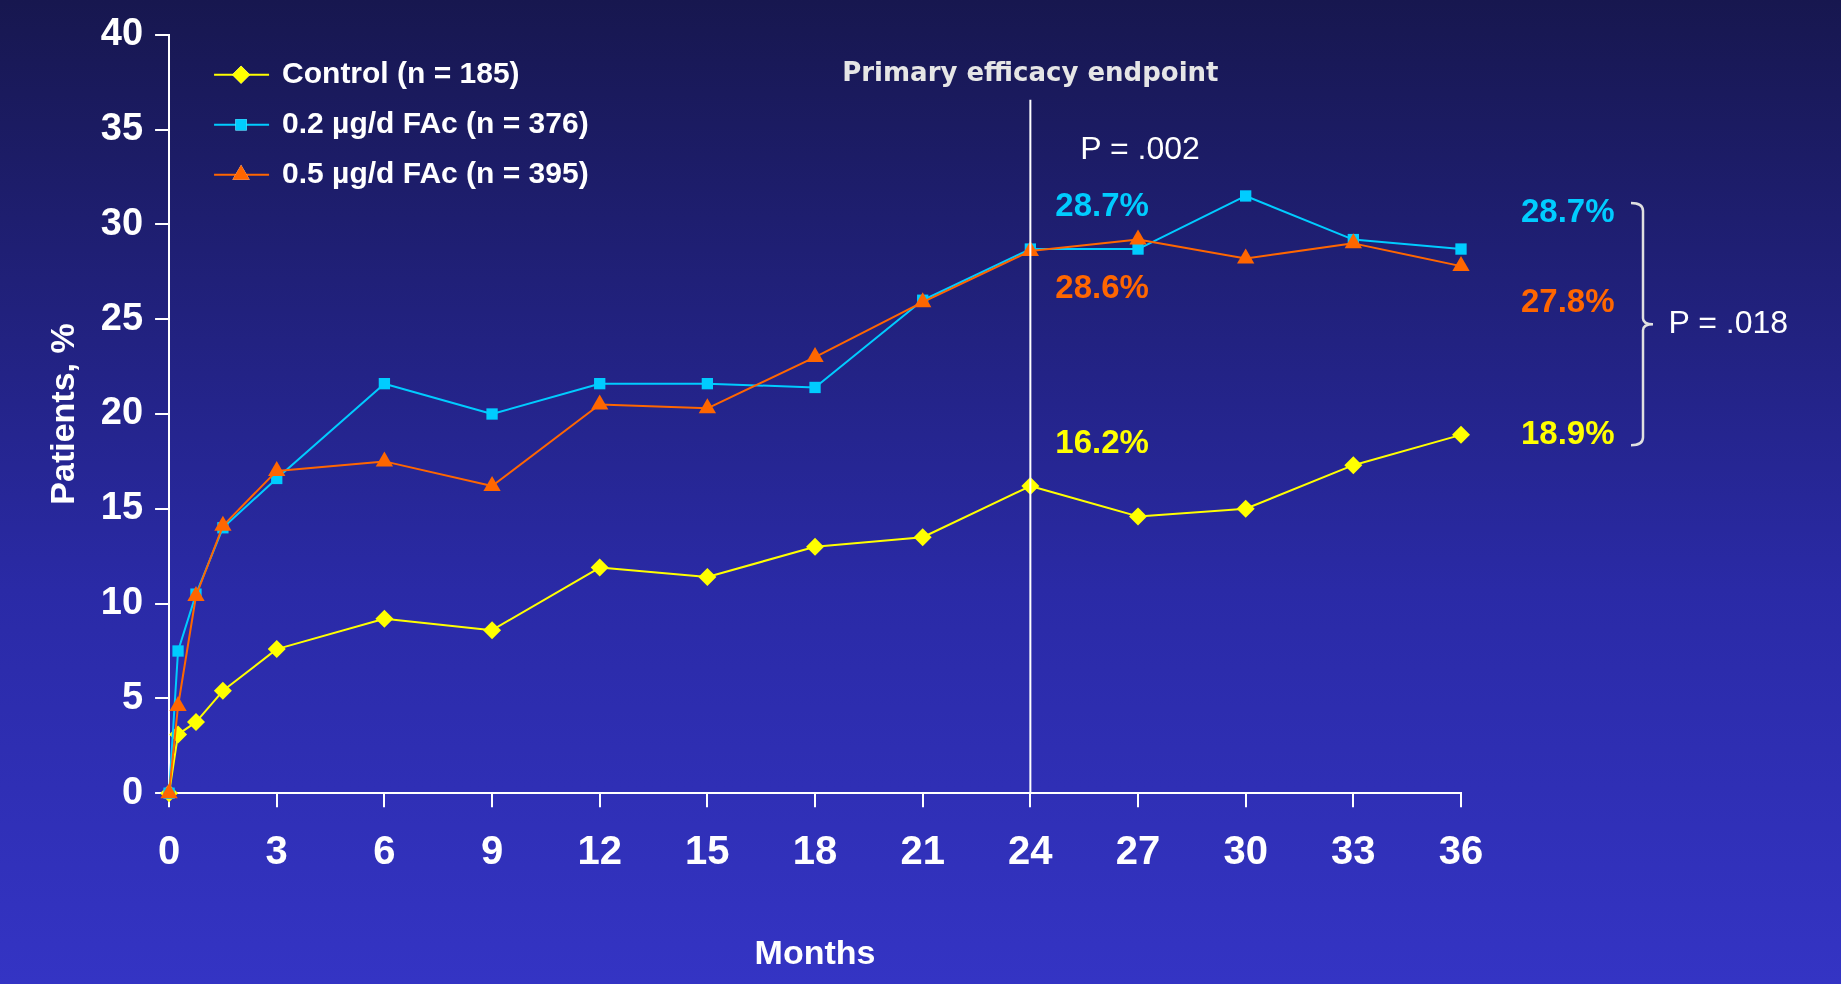 Image resolution: width=1841 pixels, height=984 pixels. What do you see at coordinates (815, 951) in the screenshot?
I see `x-axis-title: Months` at bounding box center [815, 951].